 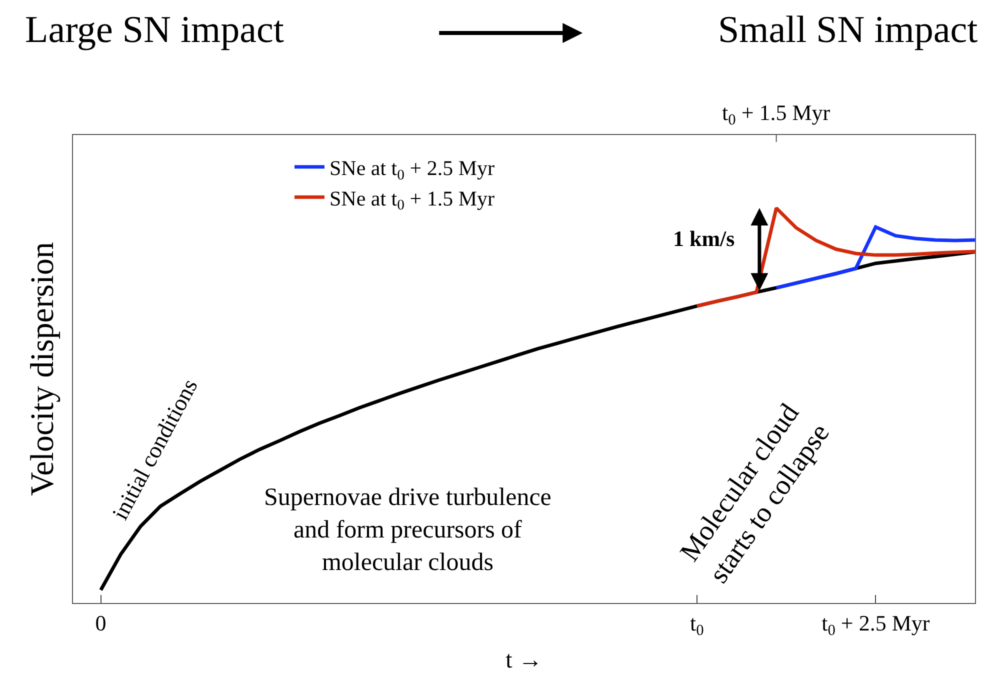 What do you see at coordinates (408, 530) in the screenshot?
I see `annotation: Supernovae drive turbulence and form precursors of molecular clouds` at bounding box center [408, 530].